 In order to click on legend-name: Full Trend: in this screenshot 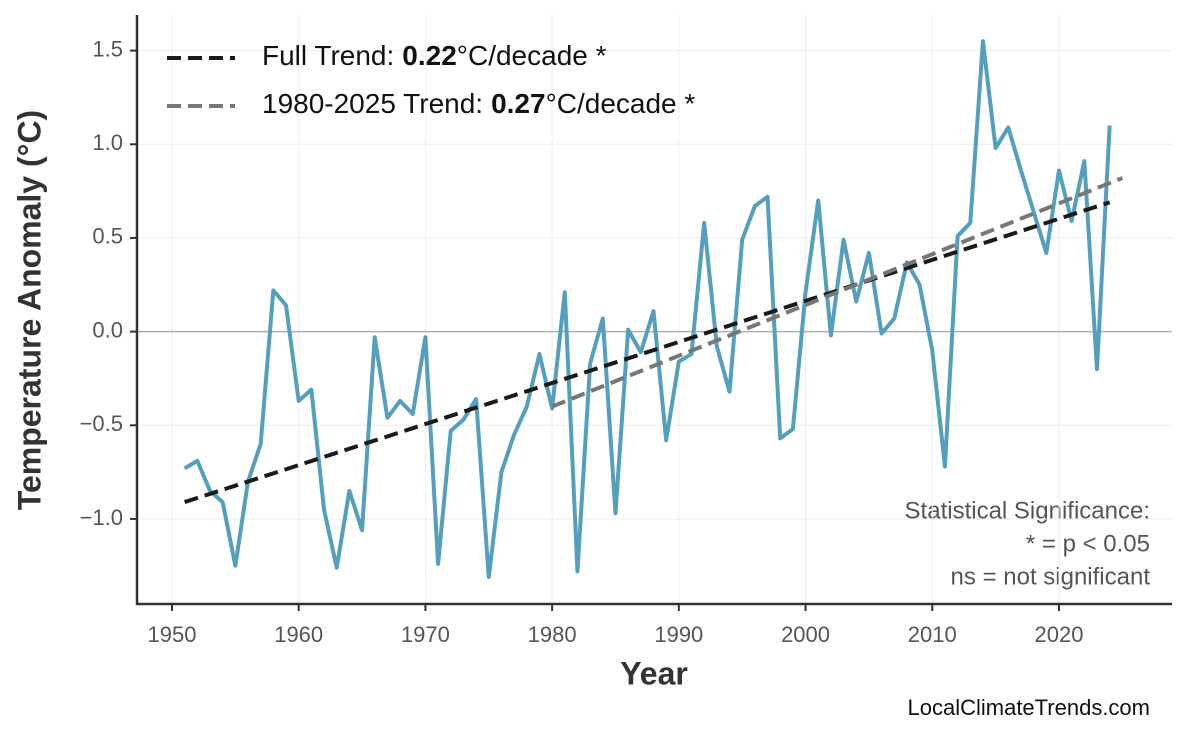, I will do `click(328, 55)`.